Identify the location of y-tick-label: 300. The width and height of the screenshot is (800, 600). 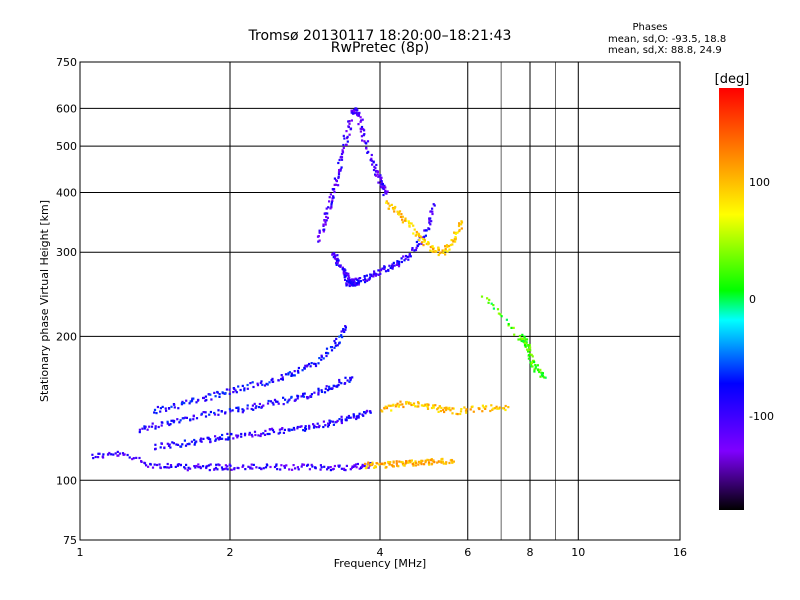
(66, 252).